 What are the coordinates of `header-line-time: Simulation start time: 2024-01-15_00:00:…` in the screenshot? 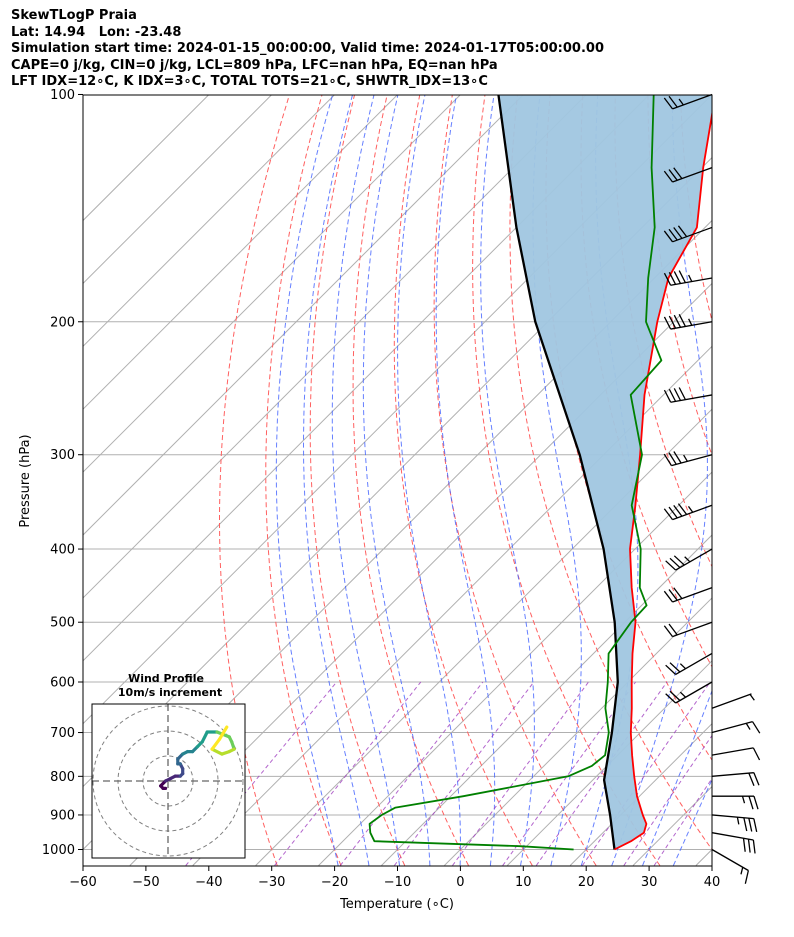 It's located at (307, 49).